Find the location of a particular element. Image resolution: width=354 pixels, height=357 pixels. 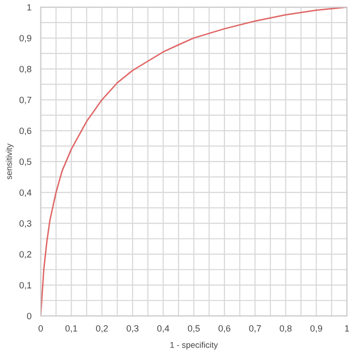

x-tick-label: 0,6 is located at coordinates (224, 329).